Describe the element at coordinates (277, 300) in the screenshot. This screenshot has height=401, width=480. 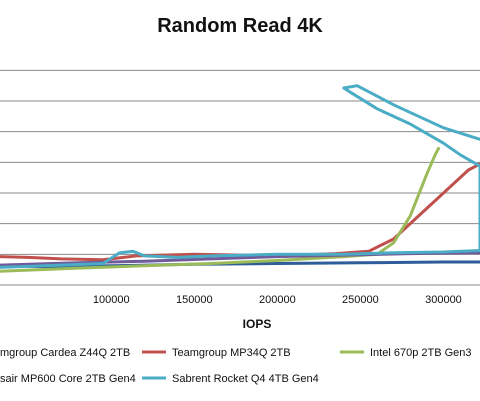
I see `x-tick-label-2: 200000` at that location.